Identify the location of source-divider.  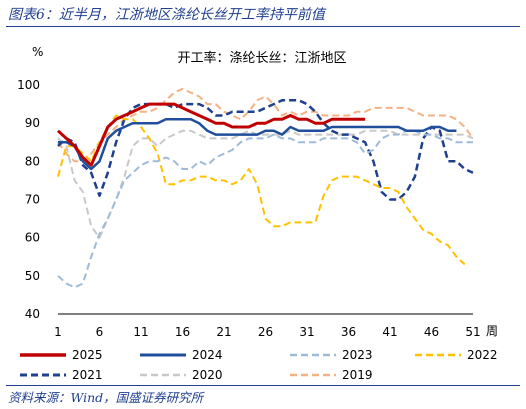
(263, 385).